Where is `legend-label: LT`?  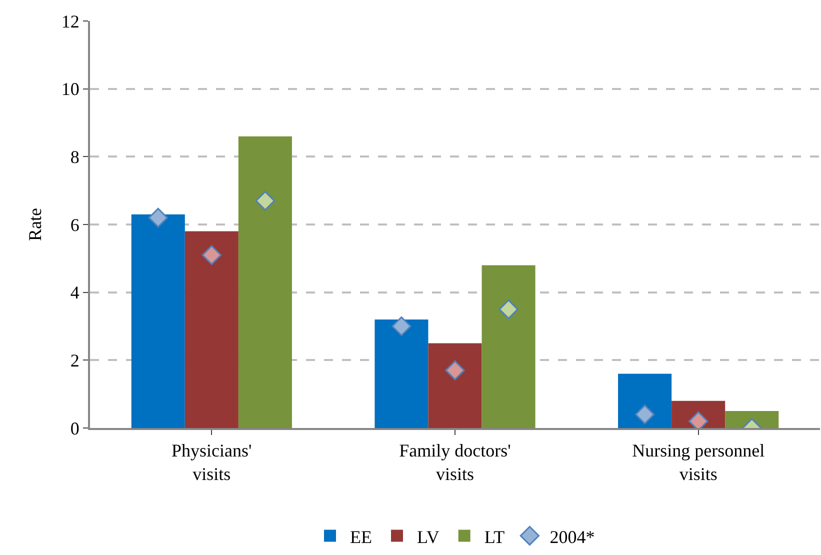
legend-label: LT is located at coordinates (494, 536).